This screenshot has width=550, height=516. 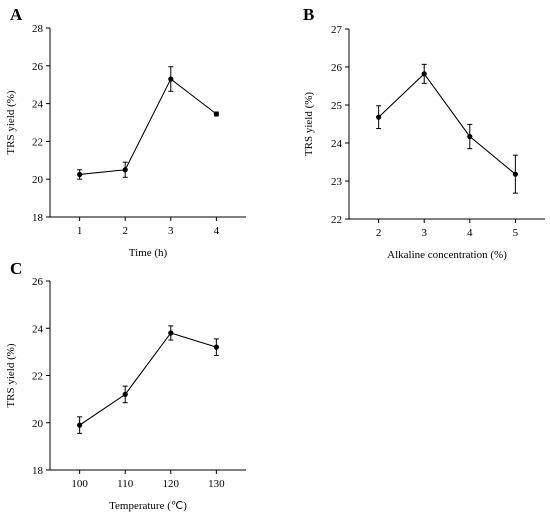 I want to click on x-axis-title: Temperature (℃), so click(x=148, y=506).